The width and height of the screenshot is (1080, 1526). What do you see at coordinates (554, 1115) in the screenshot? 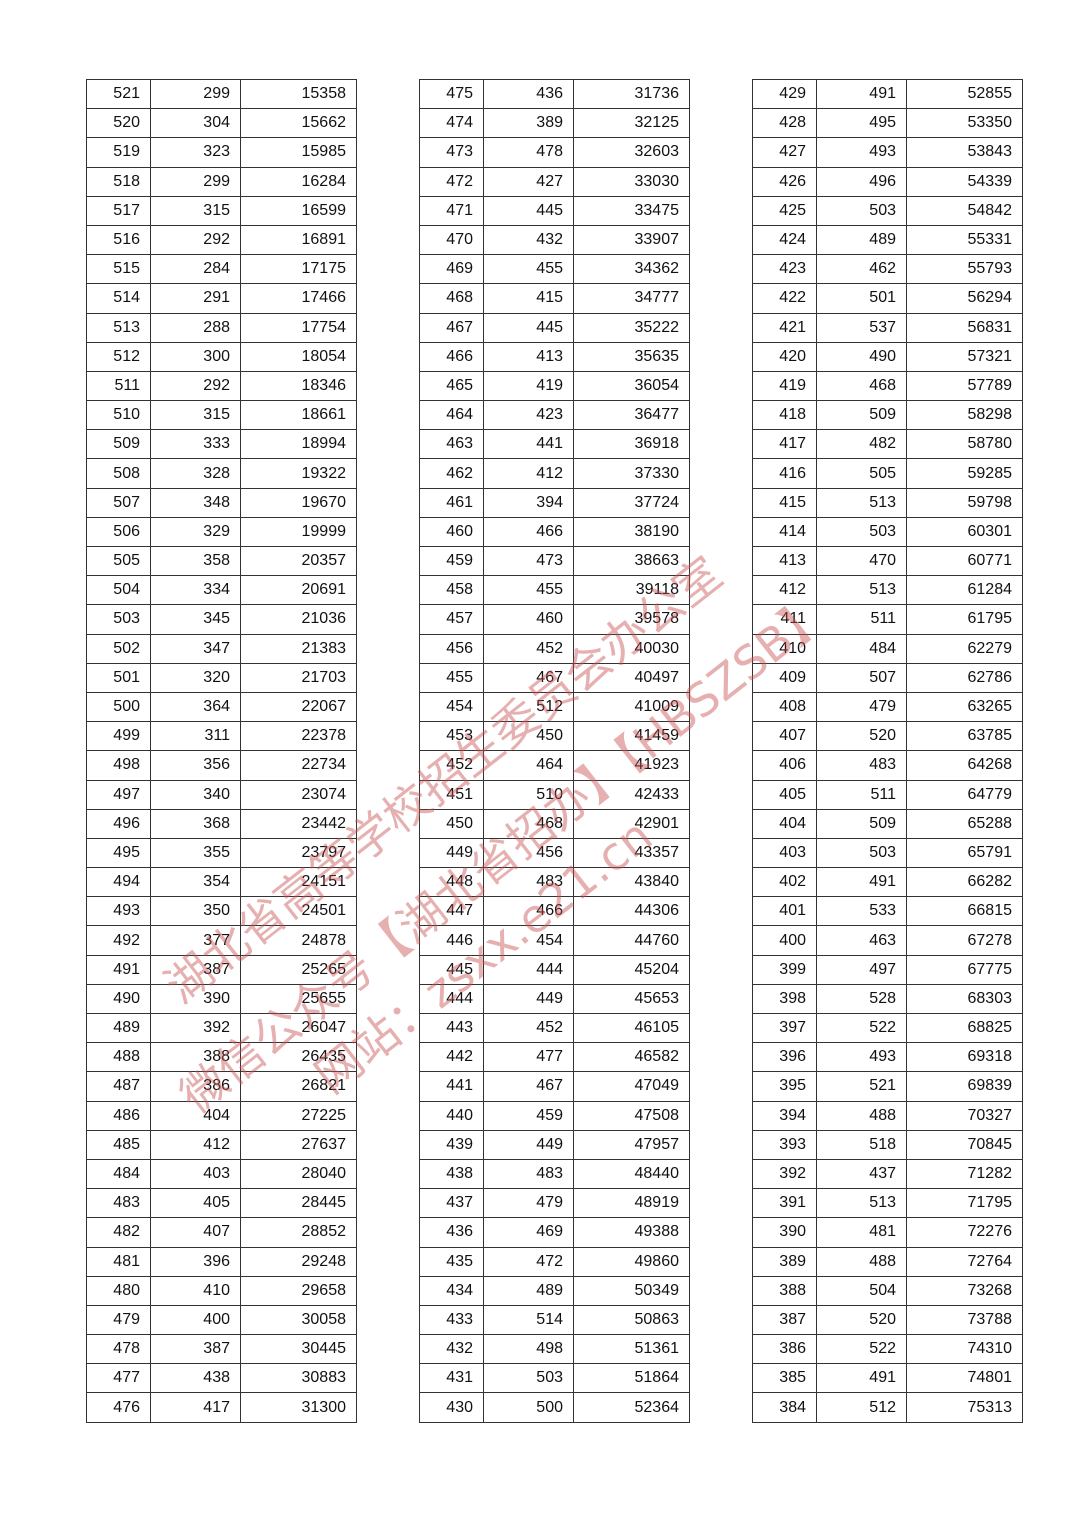
I see `table-row: 440 459 47508` at bounding box center [554, 1115].